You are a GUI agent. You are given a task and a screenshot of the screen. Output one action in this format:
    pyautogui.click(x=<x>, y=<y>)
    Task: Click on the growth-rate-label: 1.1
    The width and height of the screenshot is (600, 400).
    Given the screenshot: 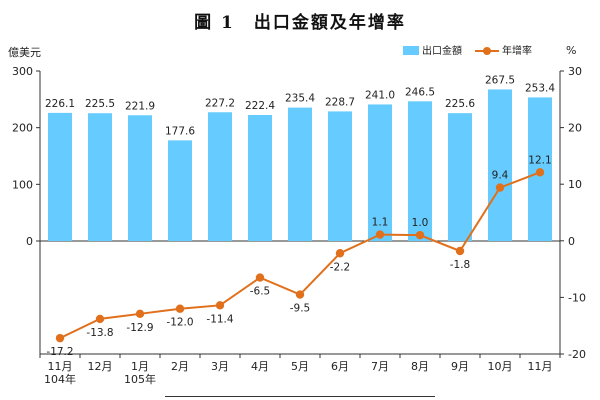 What is the action you would take?
    pyautogui.click(x=380, y=223)
    